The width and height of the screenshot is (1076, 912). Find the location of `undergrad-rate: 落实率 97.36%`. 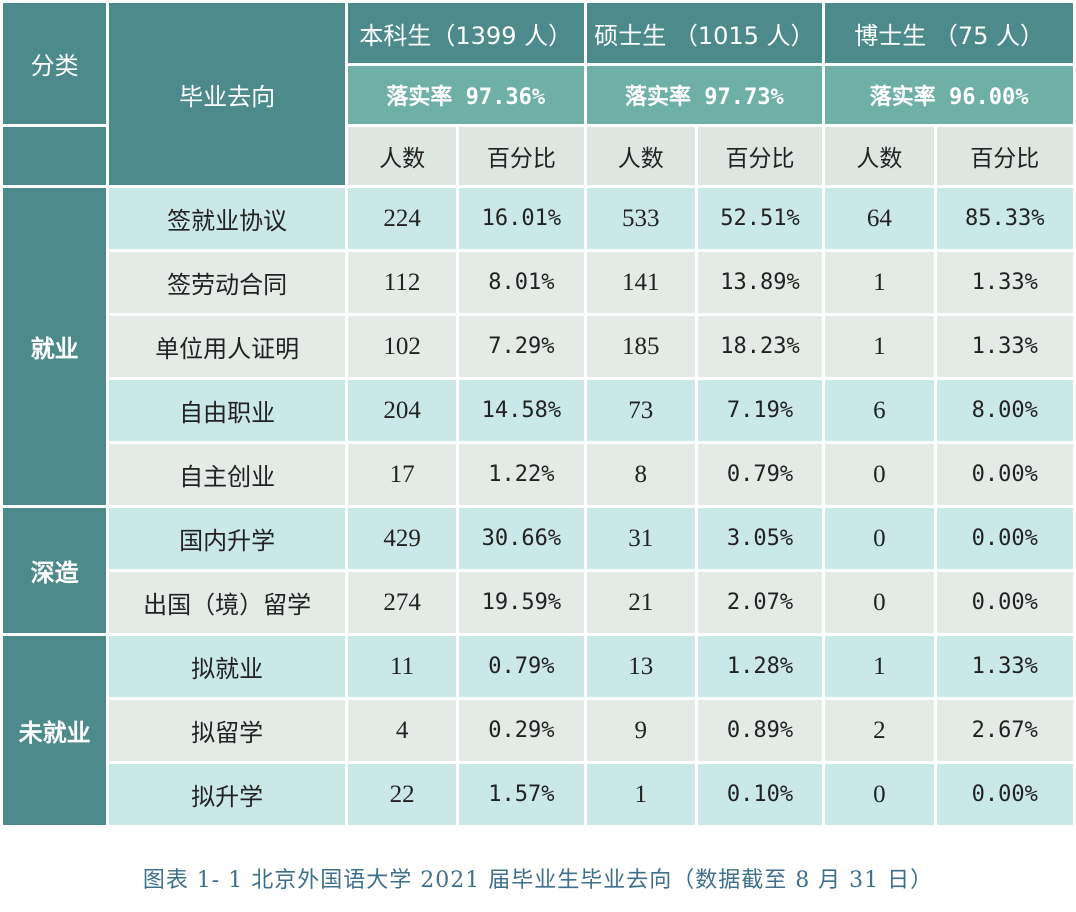

undergrad-rate: 落实率 97.36% is located at coordinates (465, 95).